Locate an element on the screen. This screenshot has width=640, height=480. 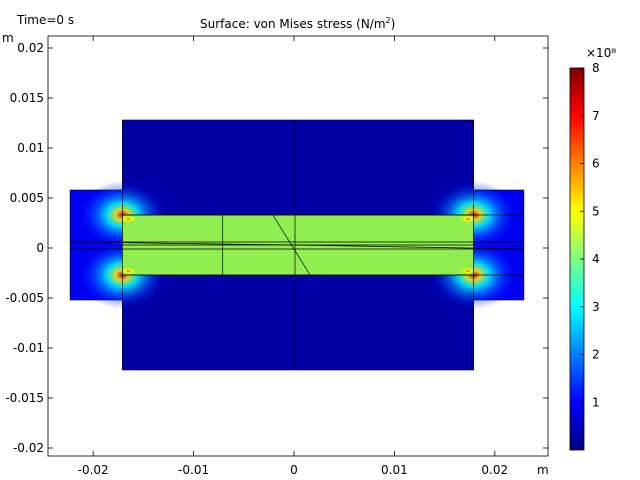
x-tick-label: 0.01 is located at coordinates (394, 470).